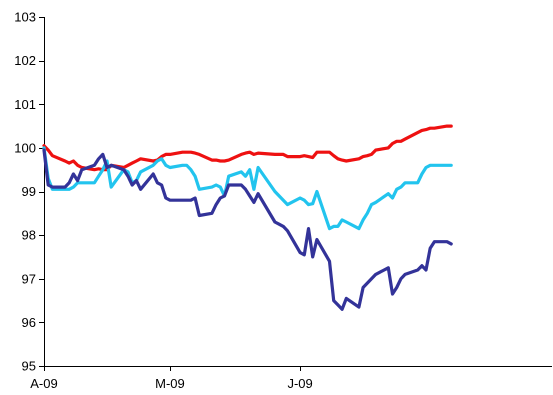  Describe the element at coordinates (299, 383) in the screenshot. I see `x-tick-label: J-09` at that location.